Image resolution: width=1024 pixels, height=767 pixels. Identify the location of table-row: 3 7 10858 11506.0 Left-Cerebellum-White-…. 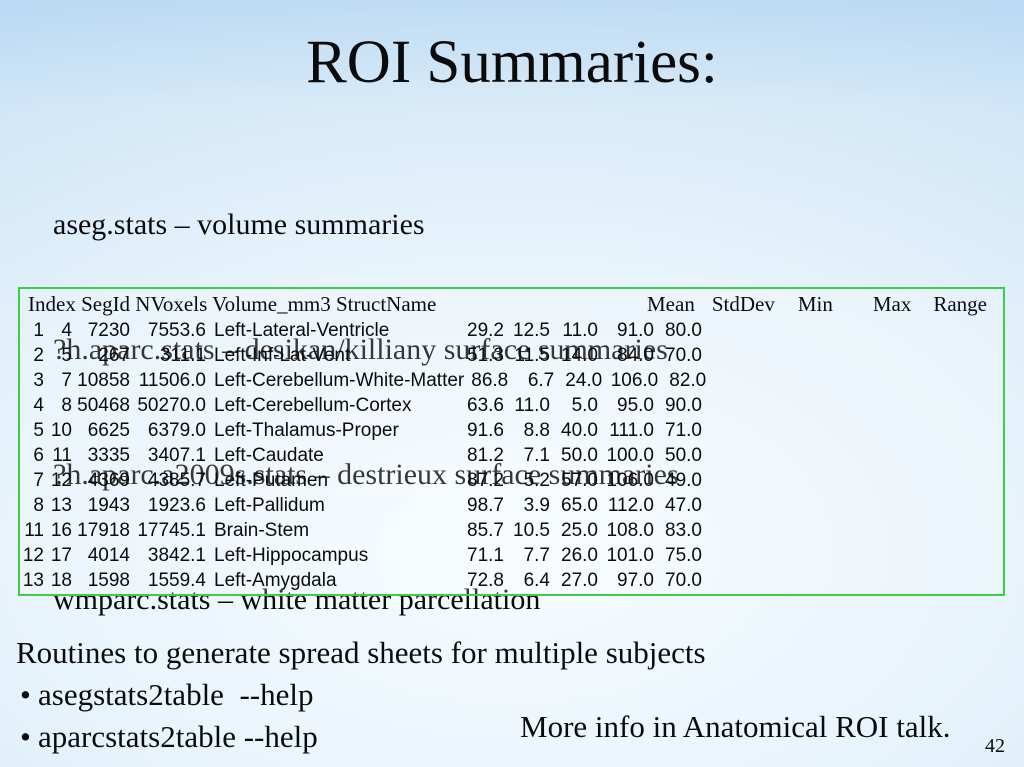
(511, 380).